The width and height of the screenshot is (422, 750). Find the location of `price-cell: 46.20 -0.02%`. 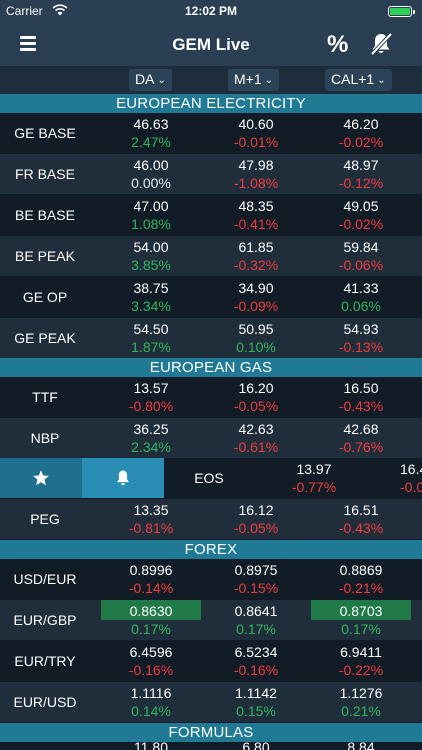

price-cell: 46.20 -0.02% is located at coordinates (361, 133).